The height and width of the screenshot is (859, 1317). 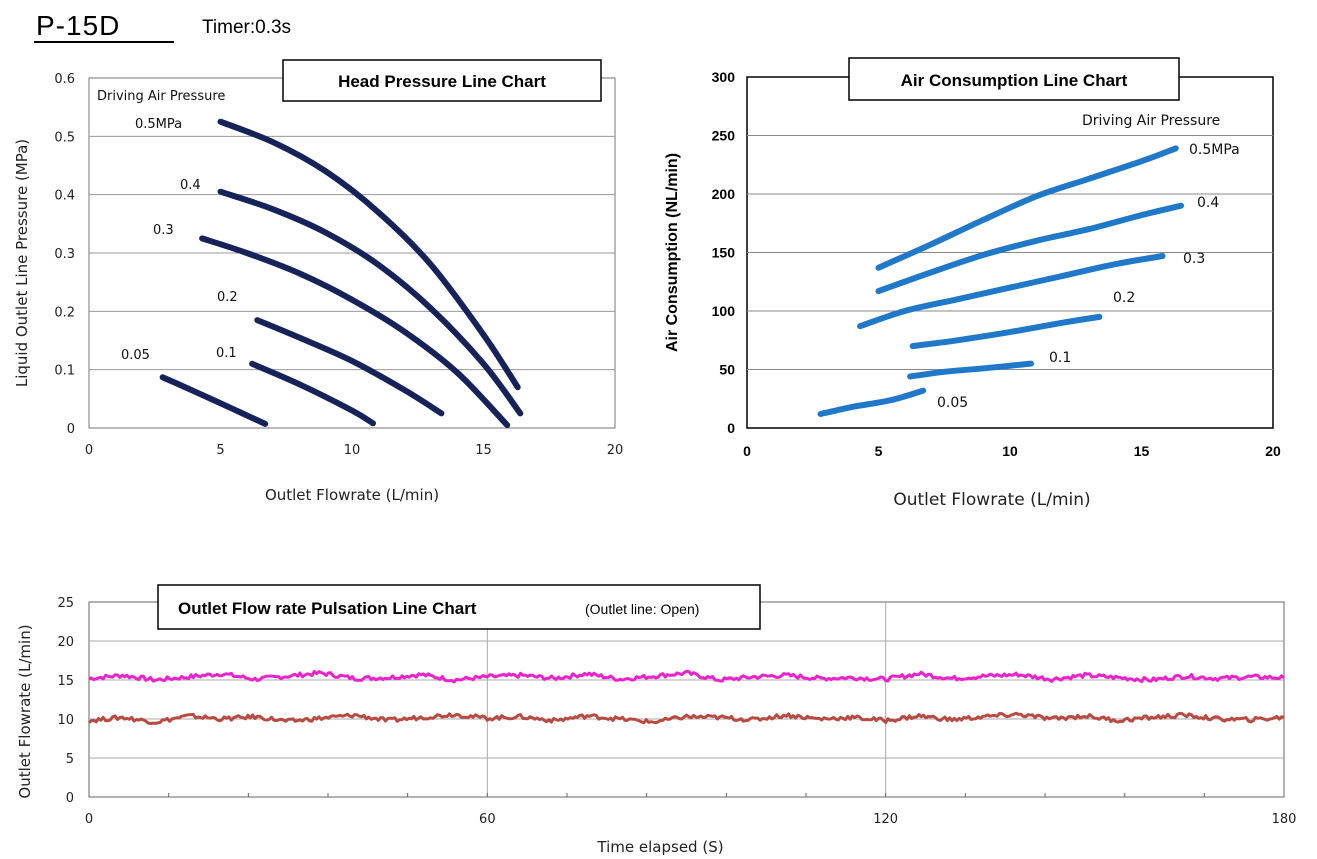 I want to click on y-tick-label: 10, so click(x=65, y=720).